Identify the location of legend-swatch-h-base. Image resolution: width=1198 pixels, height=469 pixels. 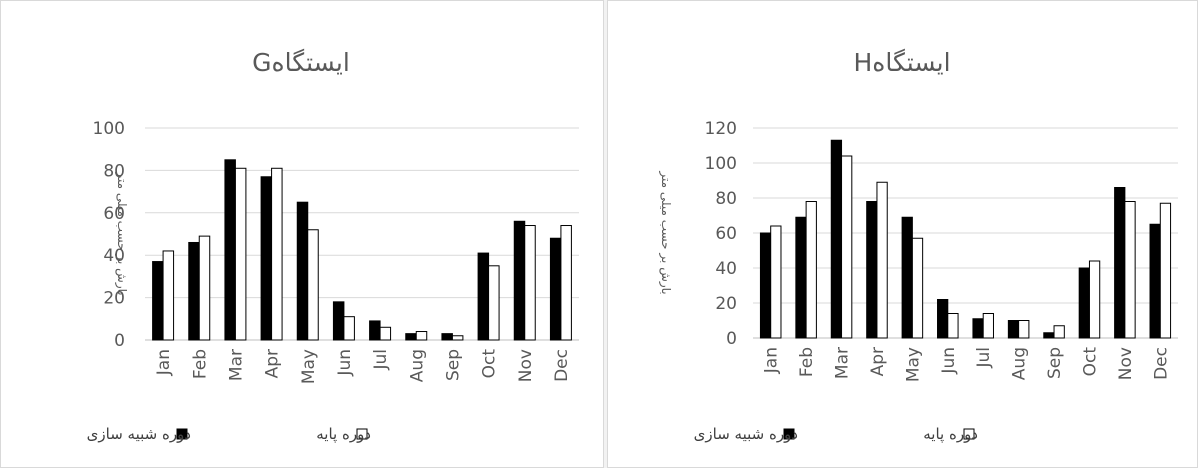
(969, 434).